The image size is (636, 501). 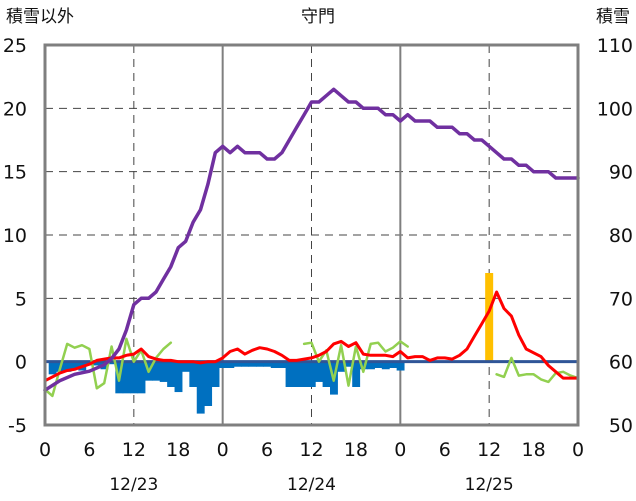 What do you see at coordinates (613, 17) in the screenshot?
I see `y-right-label: 積雪` at bounding box center [613, 17].